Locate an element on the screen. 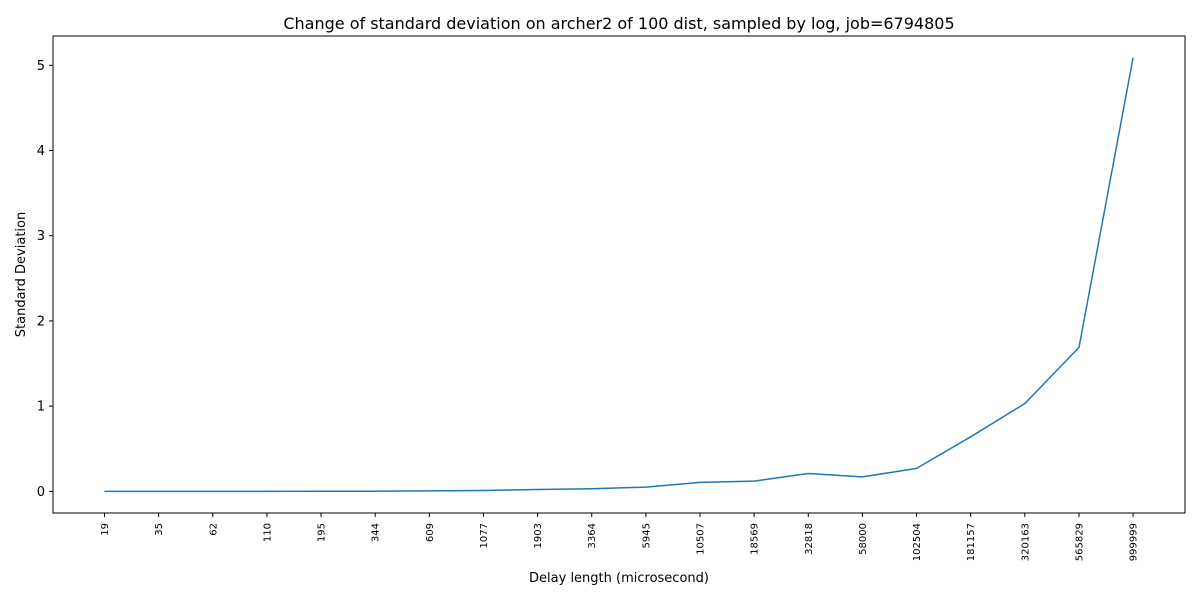  x-tick-label: 18569 is located at coordinates (755, 539).